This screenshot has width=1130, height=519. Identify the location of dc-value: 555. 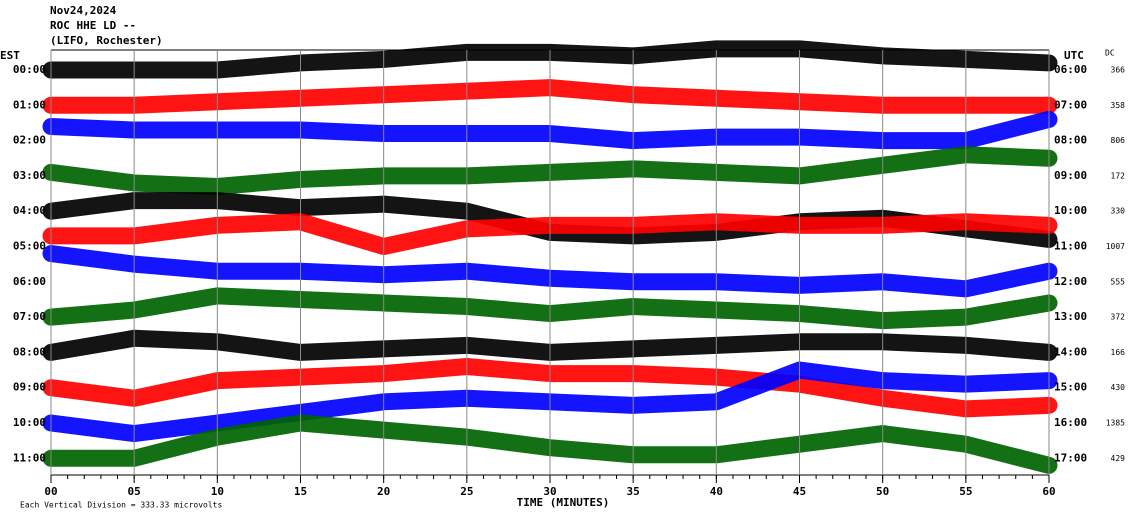
(1118, 281).